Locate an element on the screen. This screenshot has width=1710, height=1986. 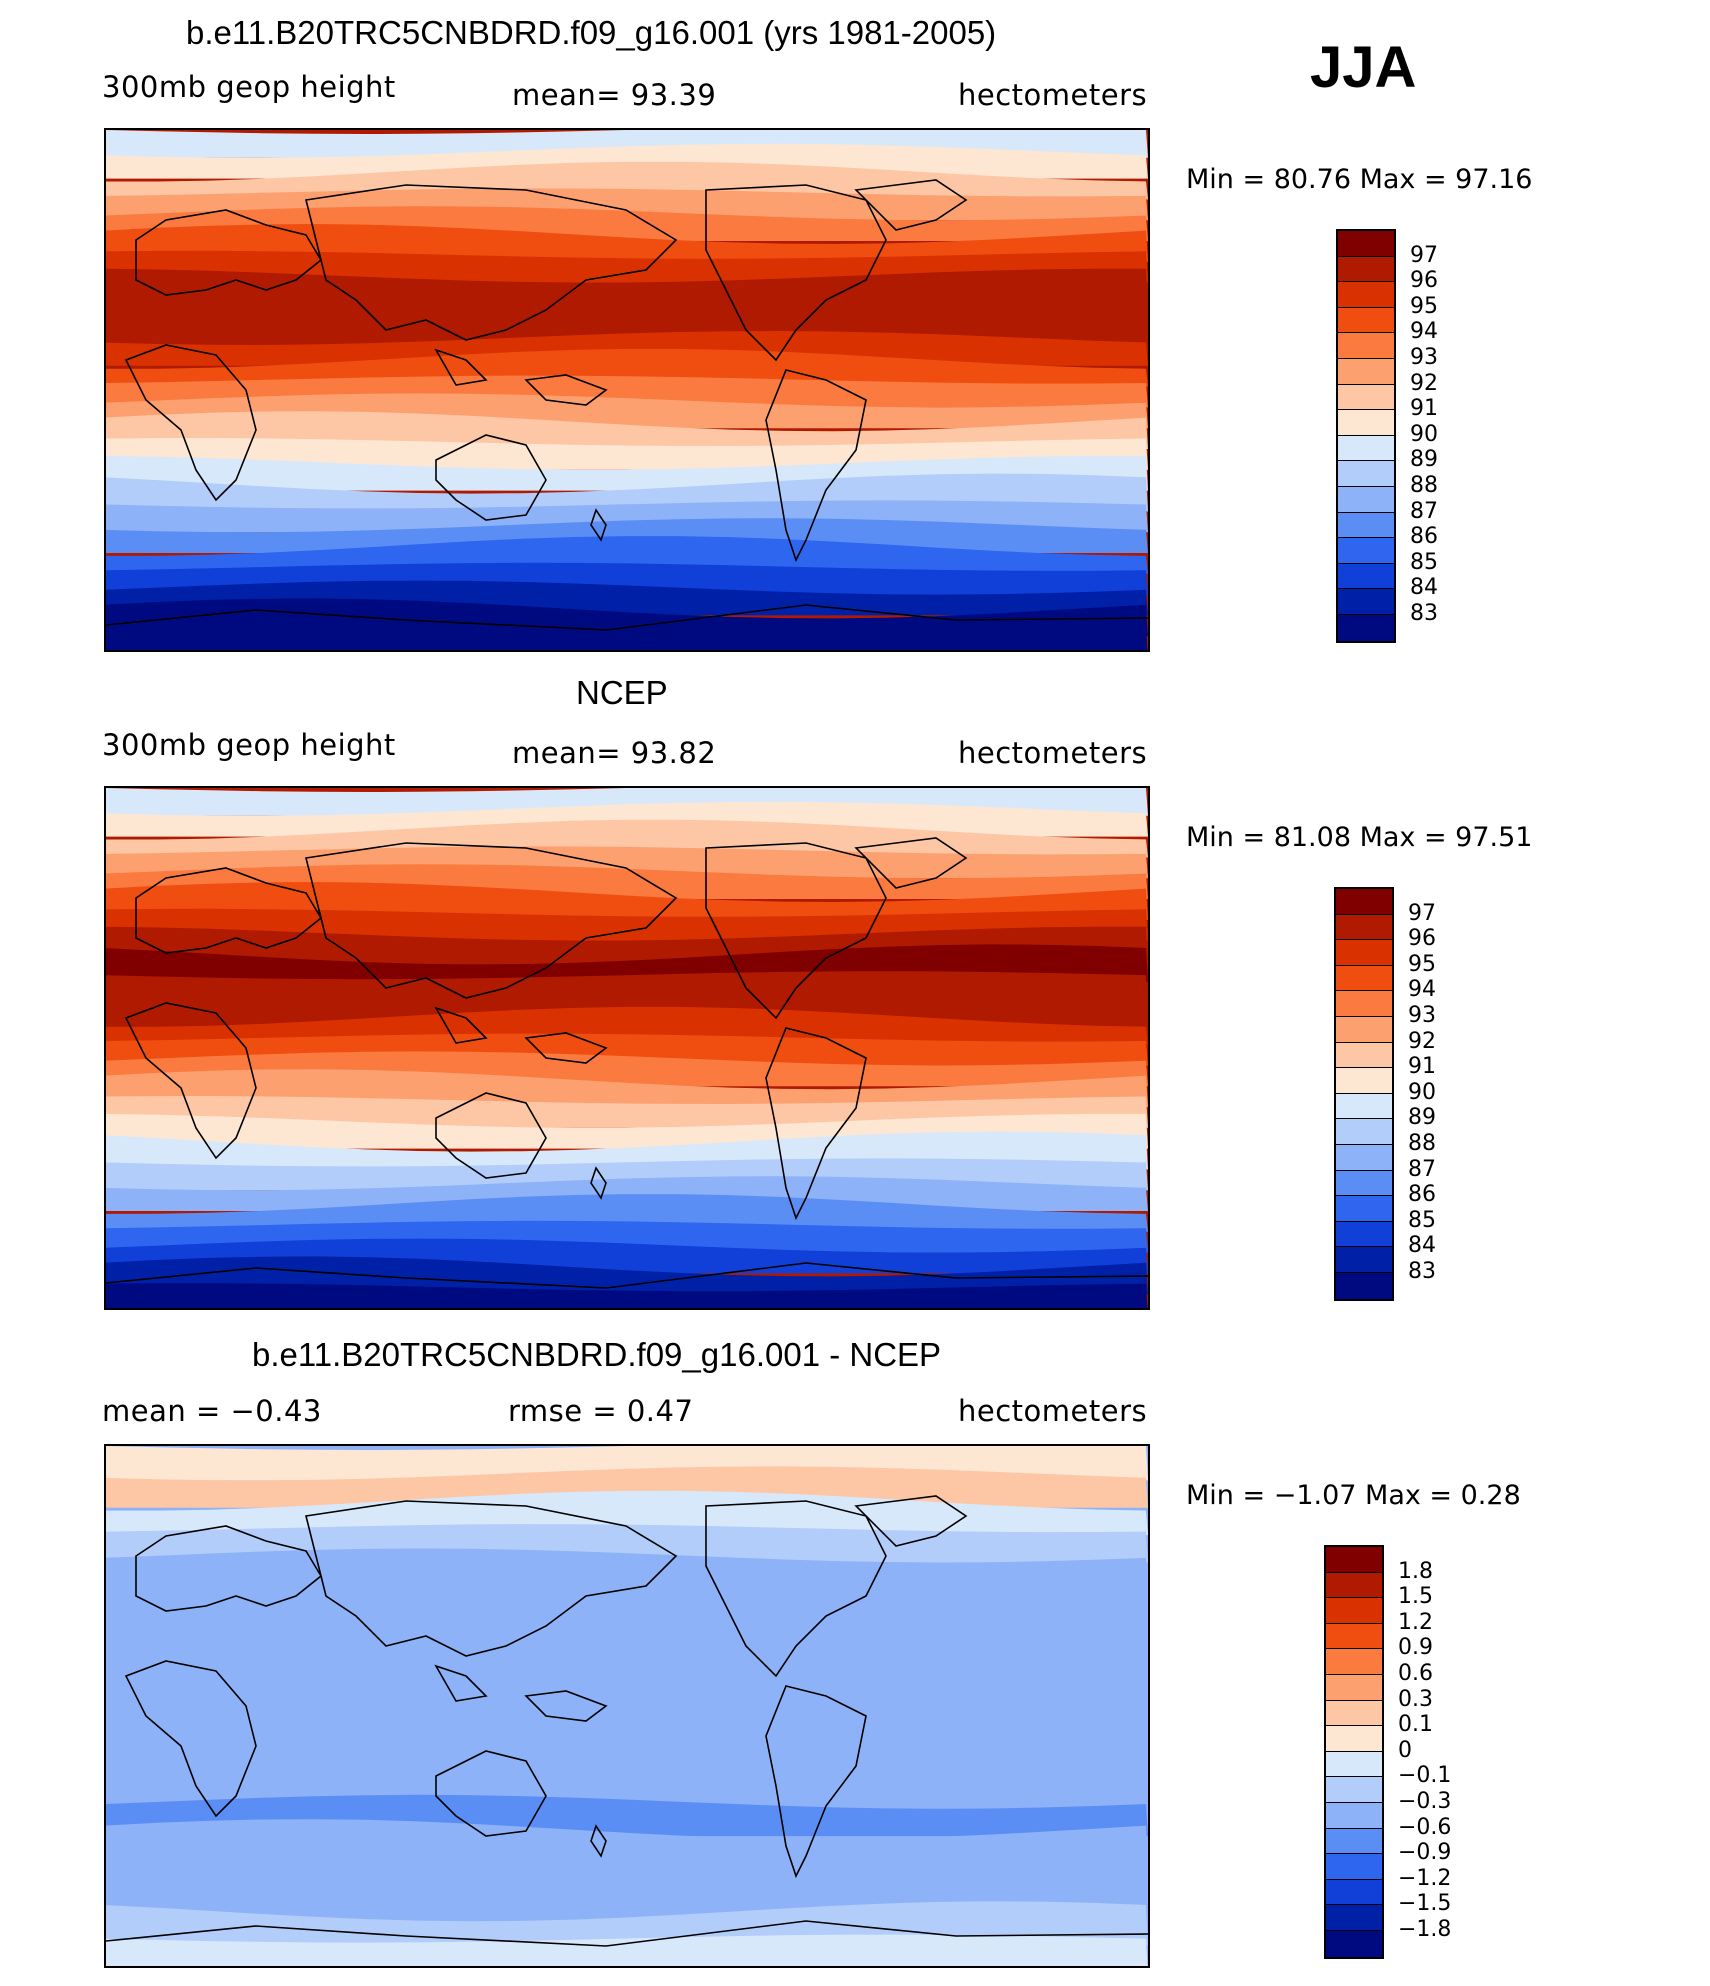
panel-2-mean-label: mean= 93.82 is located at coordinates (614, 753).